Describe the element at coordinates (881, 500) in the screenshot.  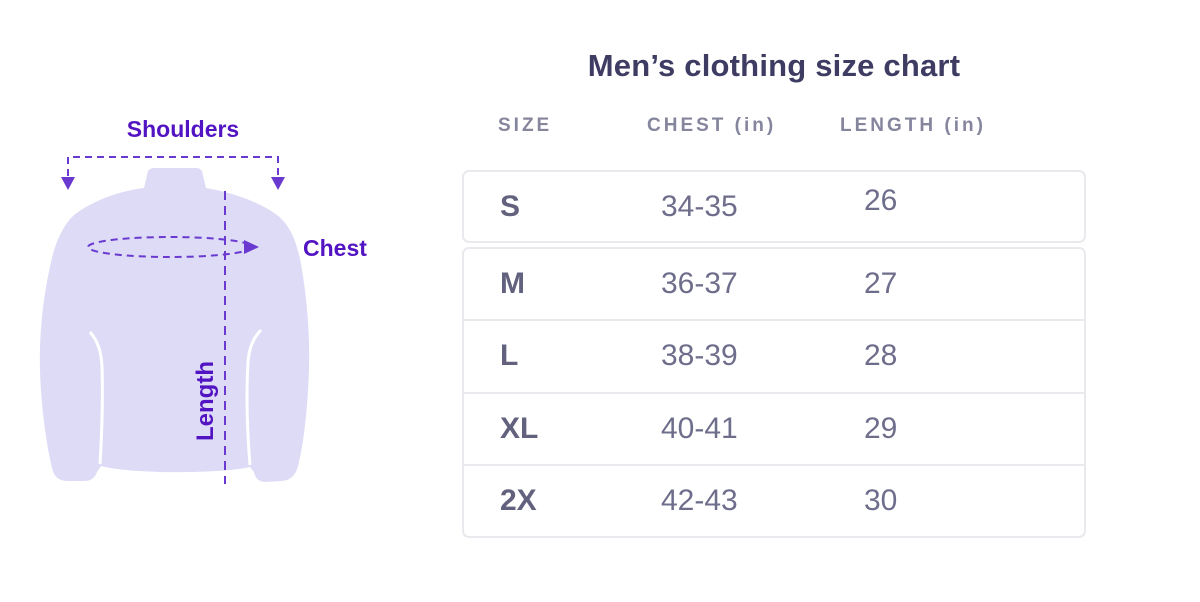
I see `length-cell: 30` at that location.